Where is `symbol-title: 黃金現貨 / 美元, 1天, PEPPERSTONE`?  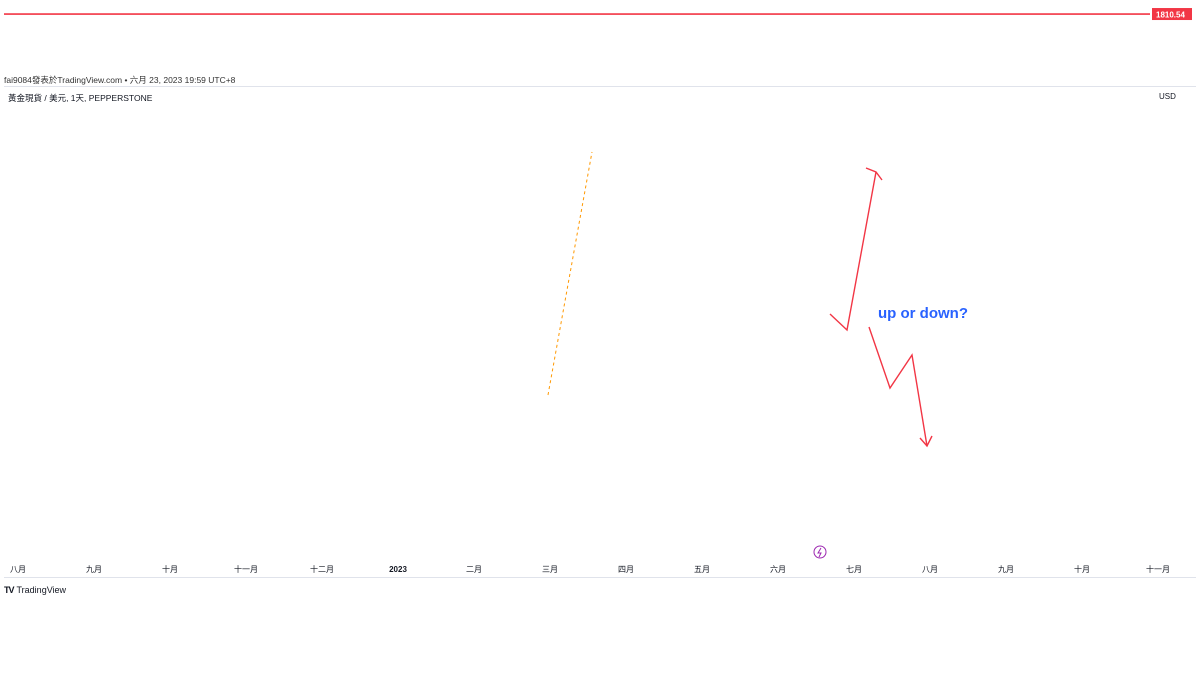 symbol-title: 黃金現貨 / 美元, 1天, PEPPERSTONE is located at coordinates (80, 98).